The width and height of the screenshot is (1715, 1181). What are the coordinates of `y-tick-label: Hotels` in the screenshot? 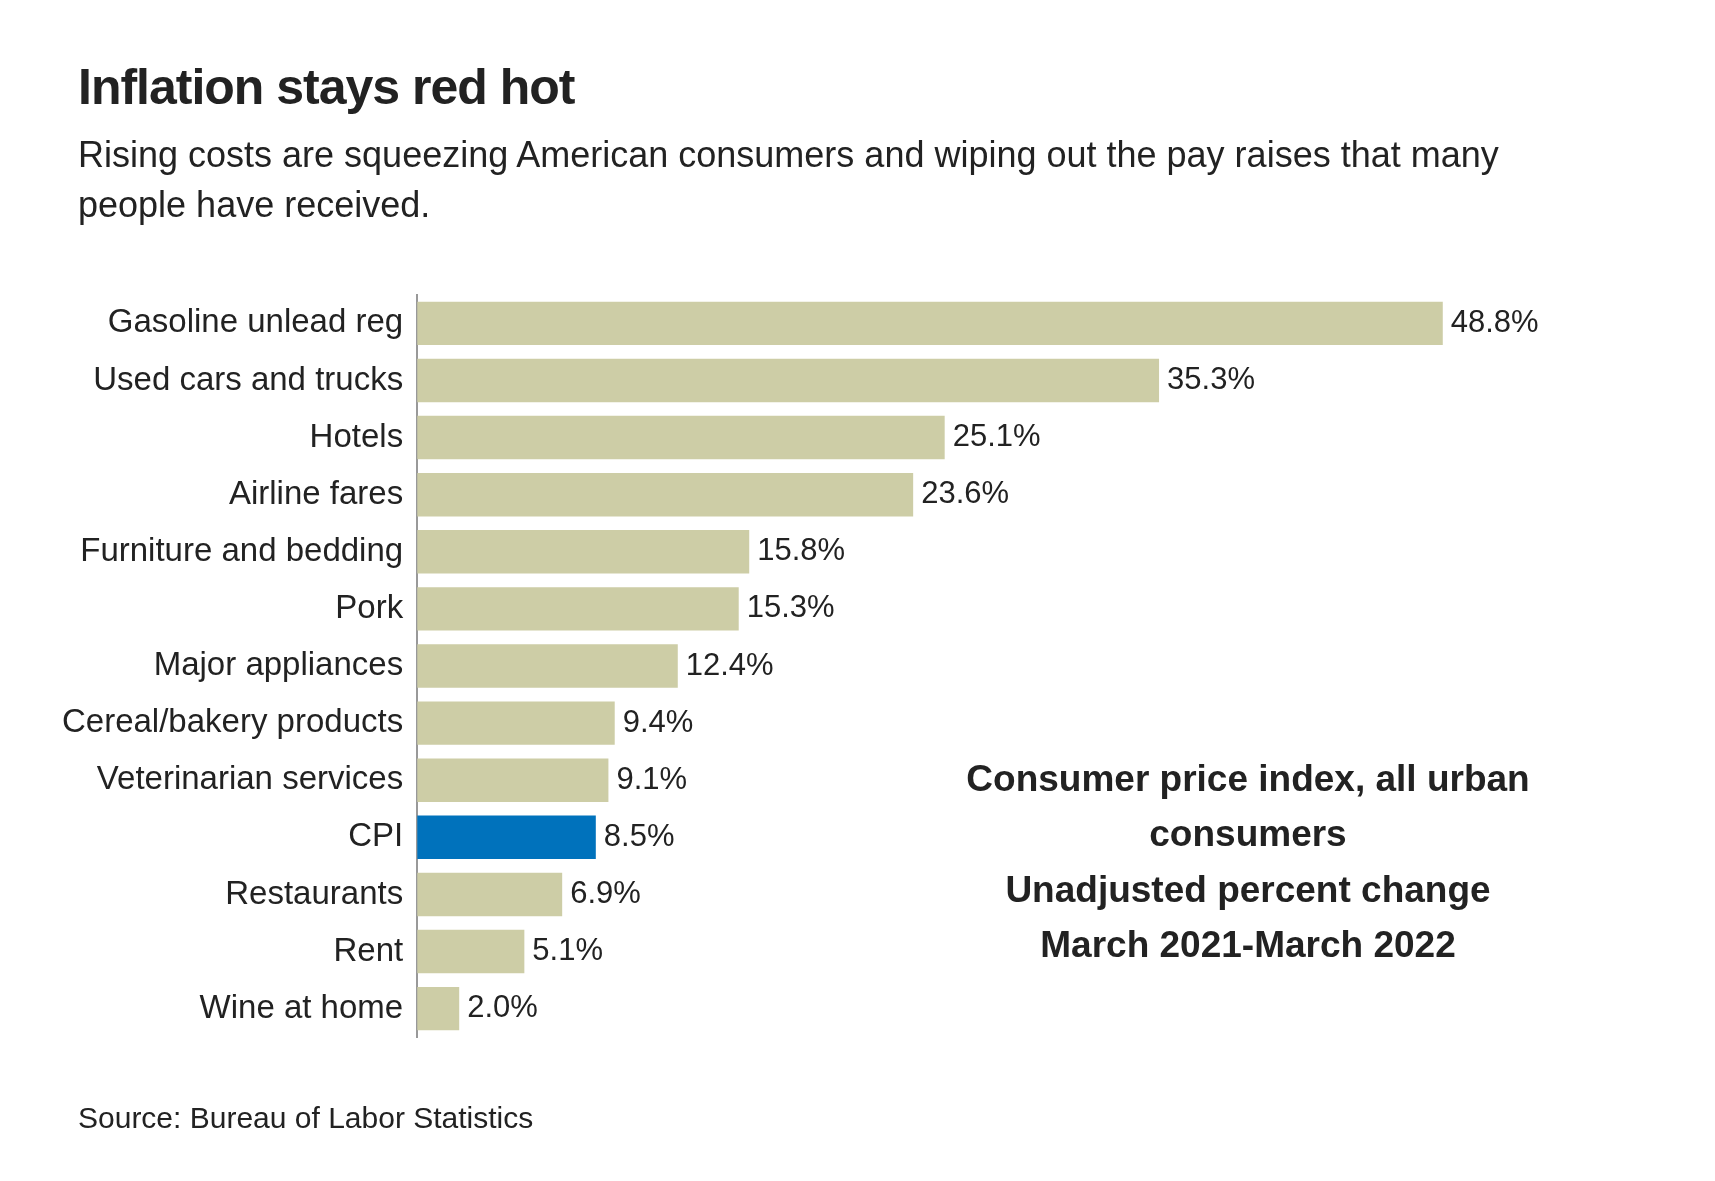 It's located at (356, 435).